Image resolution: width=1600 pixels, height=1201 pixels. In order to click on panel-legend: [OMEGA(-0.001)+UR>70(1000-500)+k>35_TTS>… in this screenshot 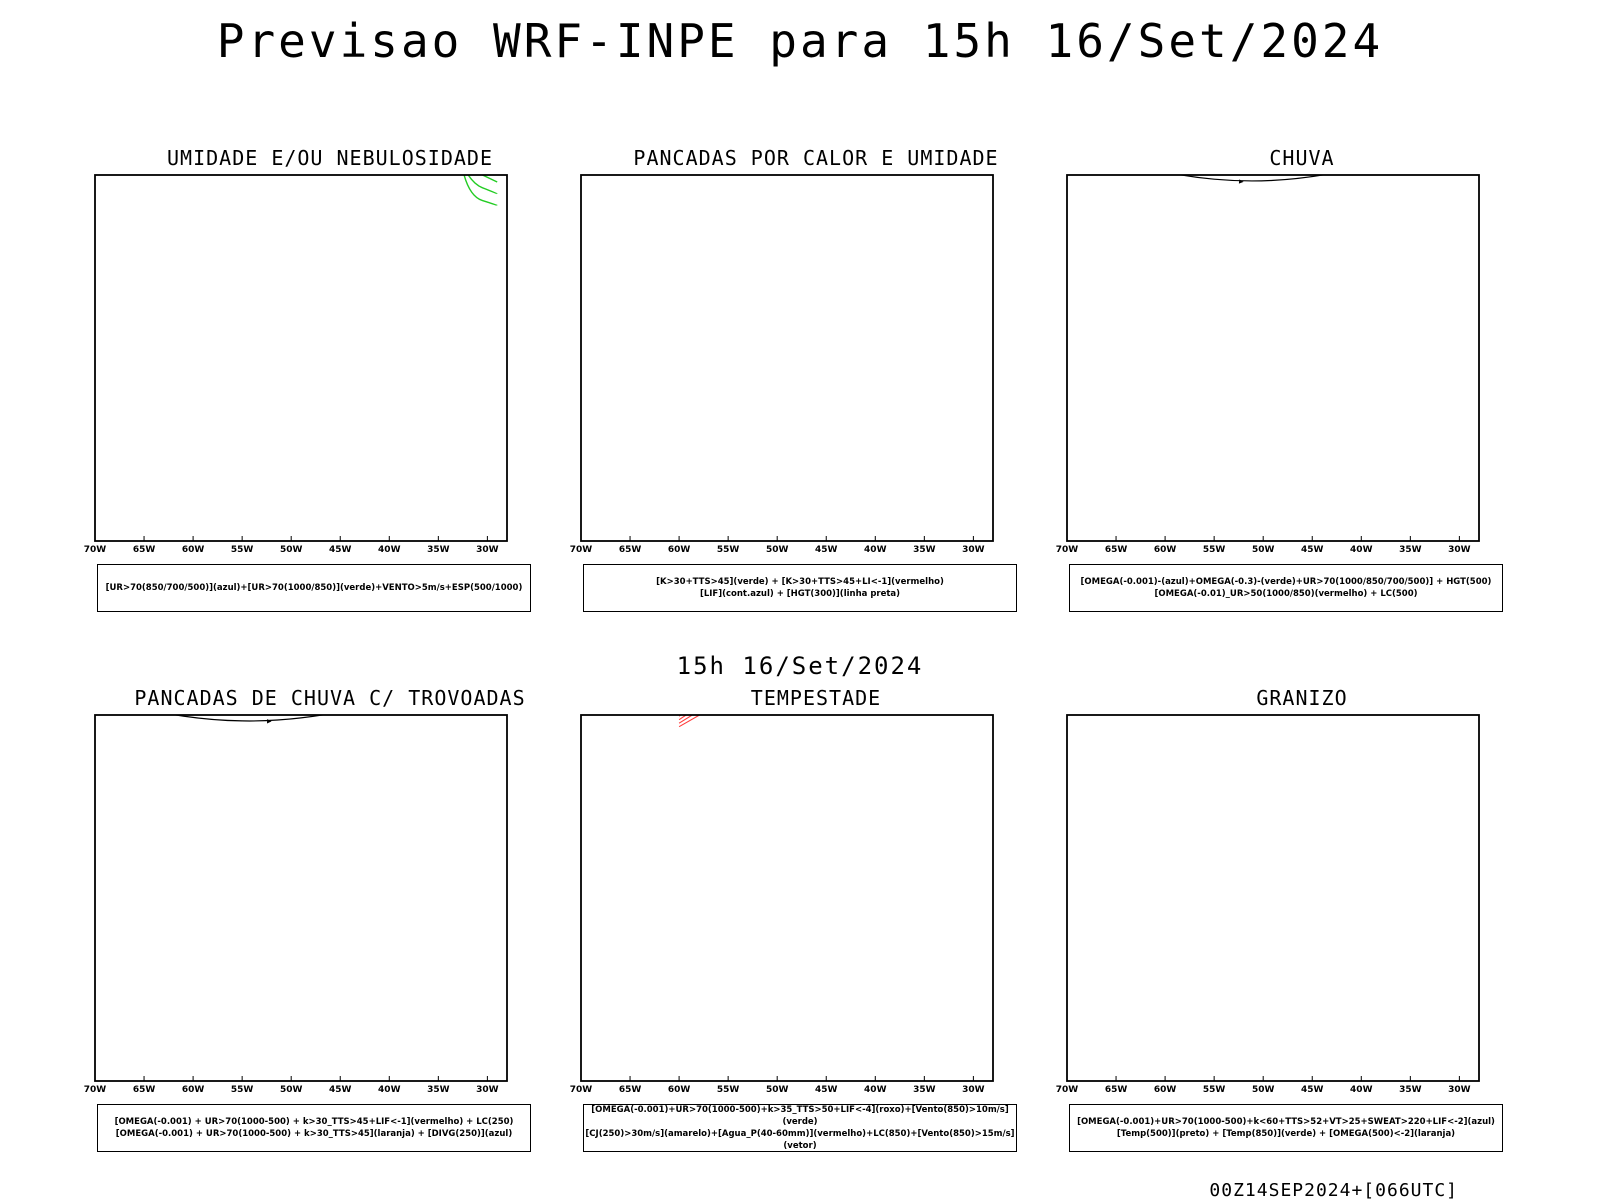, I will do `click(800, 1128)`.